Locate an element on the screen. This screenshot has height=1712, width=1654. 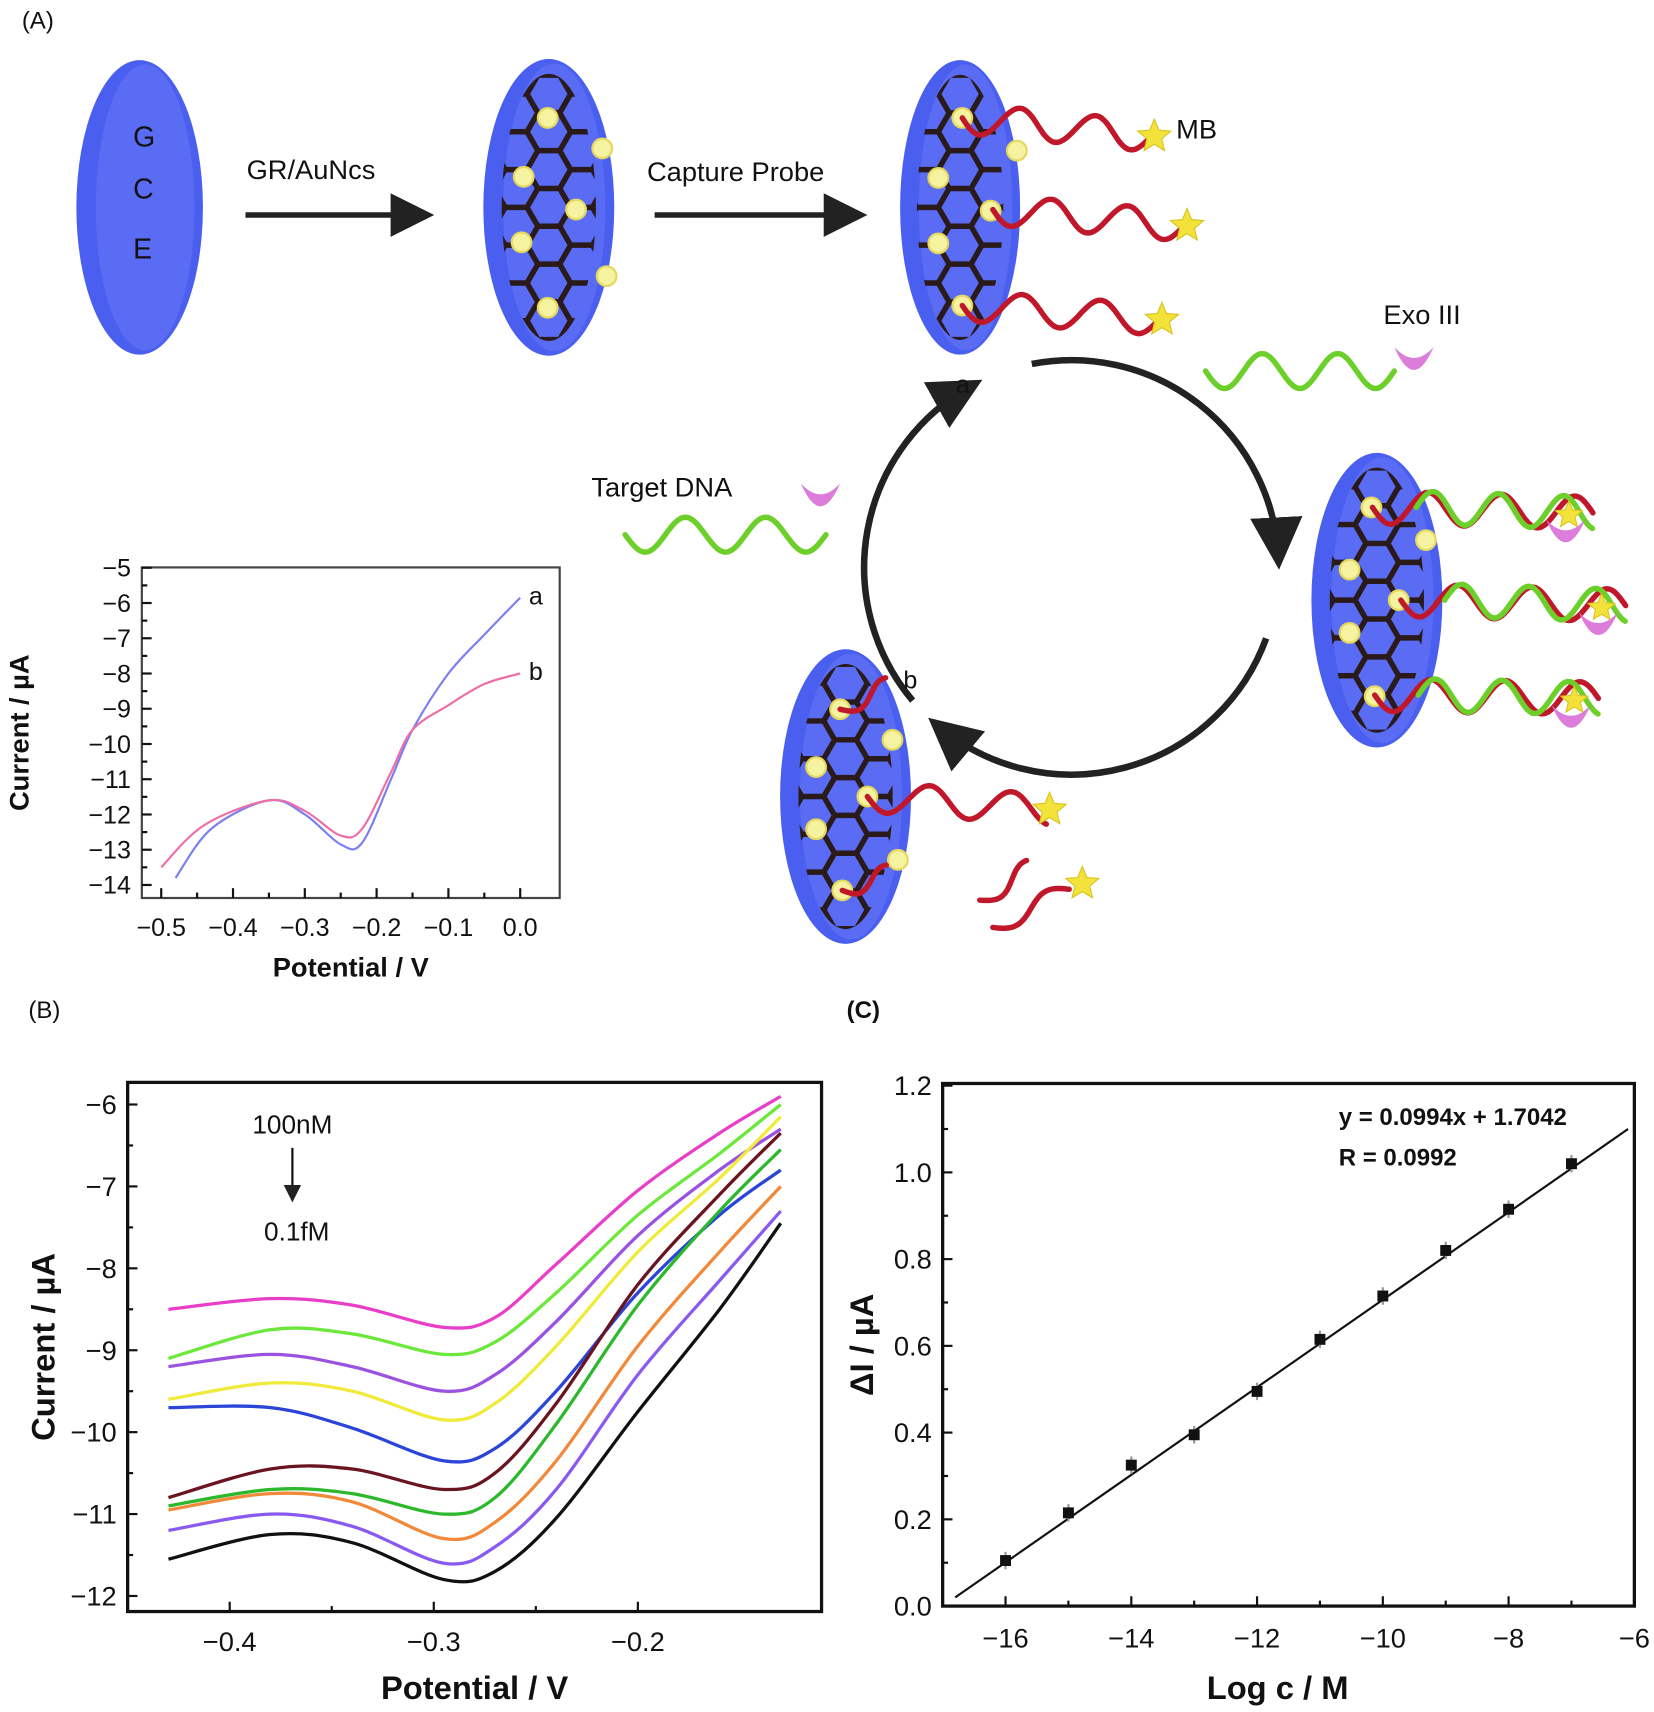
annotation-0-1fm: 0.1fM is located at coordinates (296, 1232).